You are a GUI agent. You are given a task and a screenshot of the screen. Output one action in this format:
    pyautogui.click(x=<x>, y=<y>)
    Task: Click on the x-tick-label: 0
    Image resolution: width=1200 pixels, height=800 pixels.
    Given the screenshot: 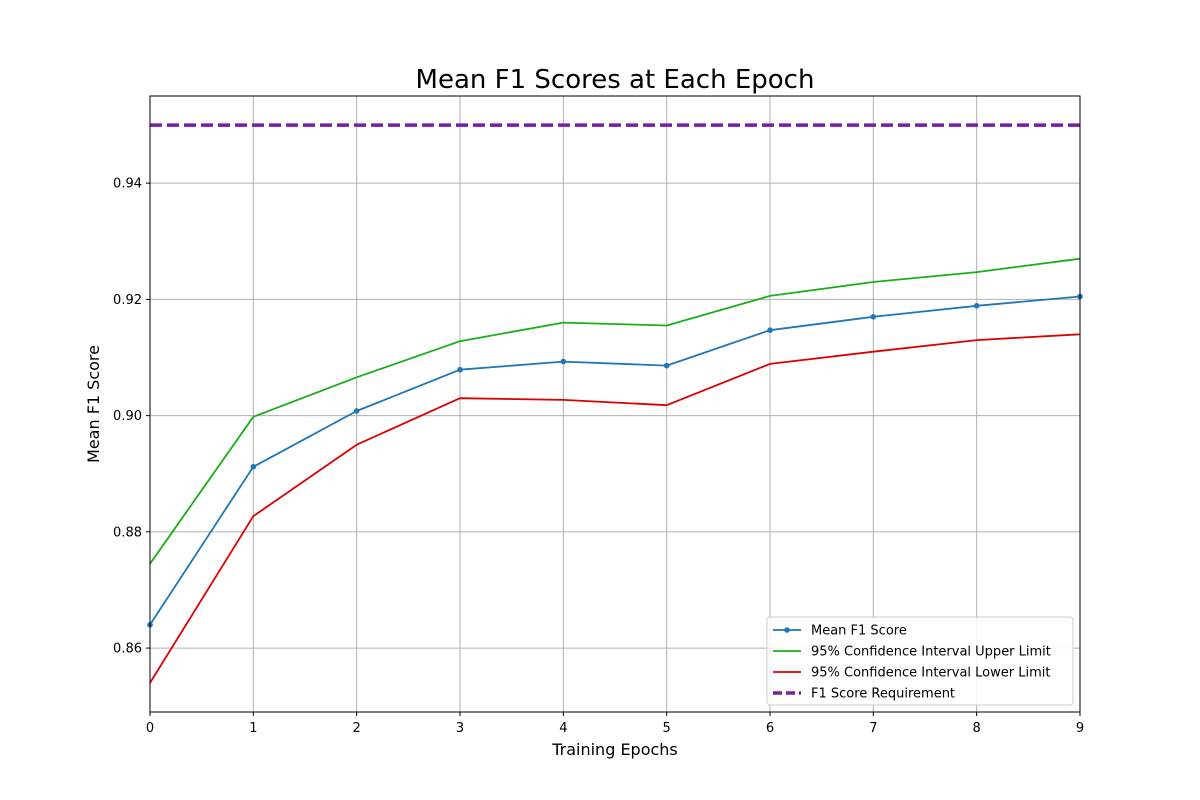 What is the action you would take?
    pyautogui.click(x=150, y=728)
    